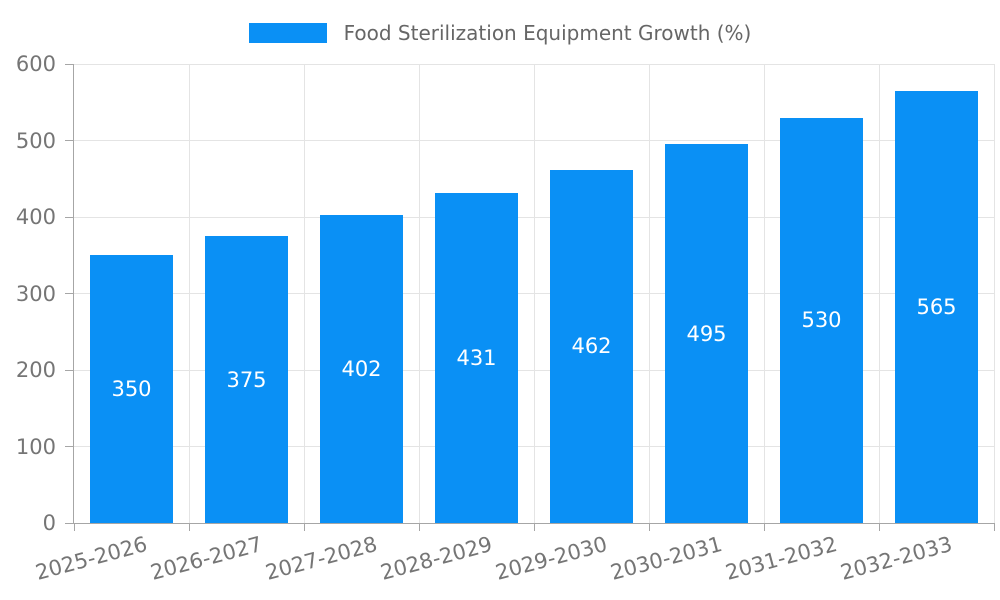 Image resolution: width=1000 pixels, height=600 pixels. Describe the element at coordinates (206, 558) in the screenshot. I see `x-tick-label-text: 2026-2027` at that location.